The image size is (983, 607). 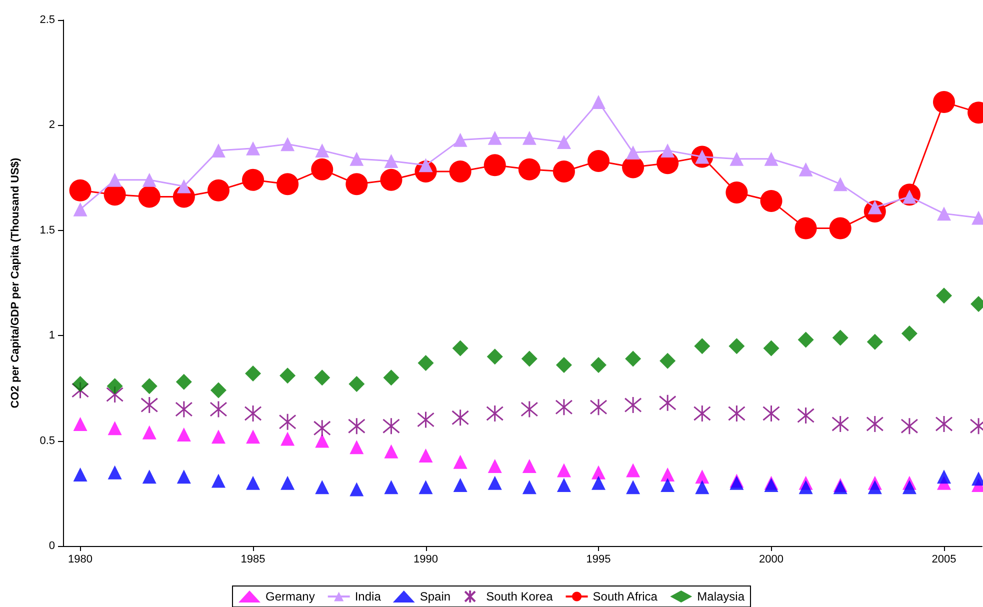 What do you see at coordinates (47, 230) in the screenshot?
I see `y-tick-label: 1.5` at bounding box center [47, 230].